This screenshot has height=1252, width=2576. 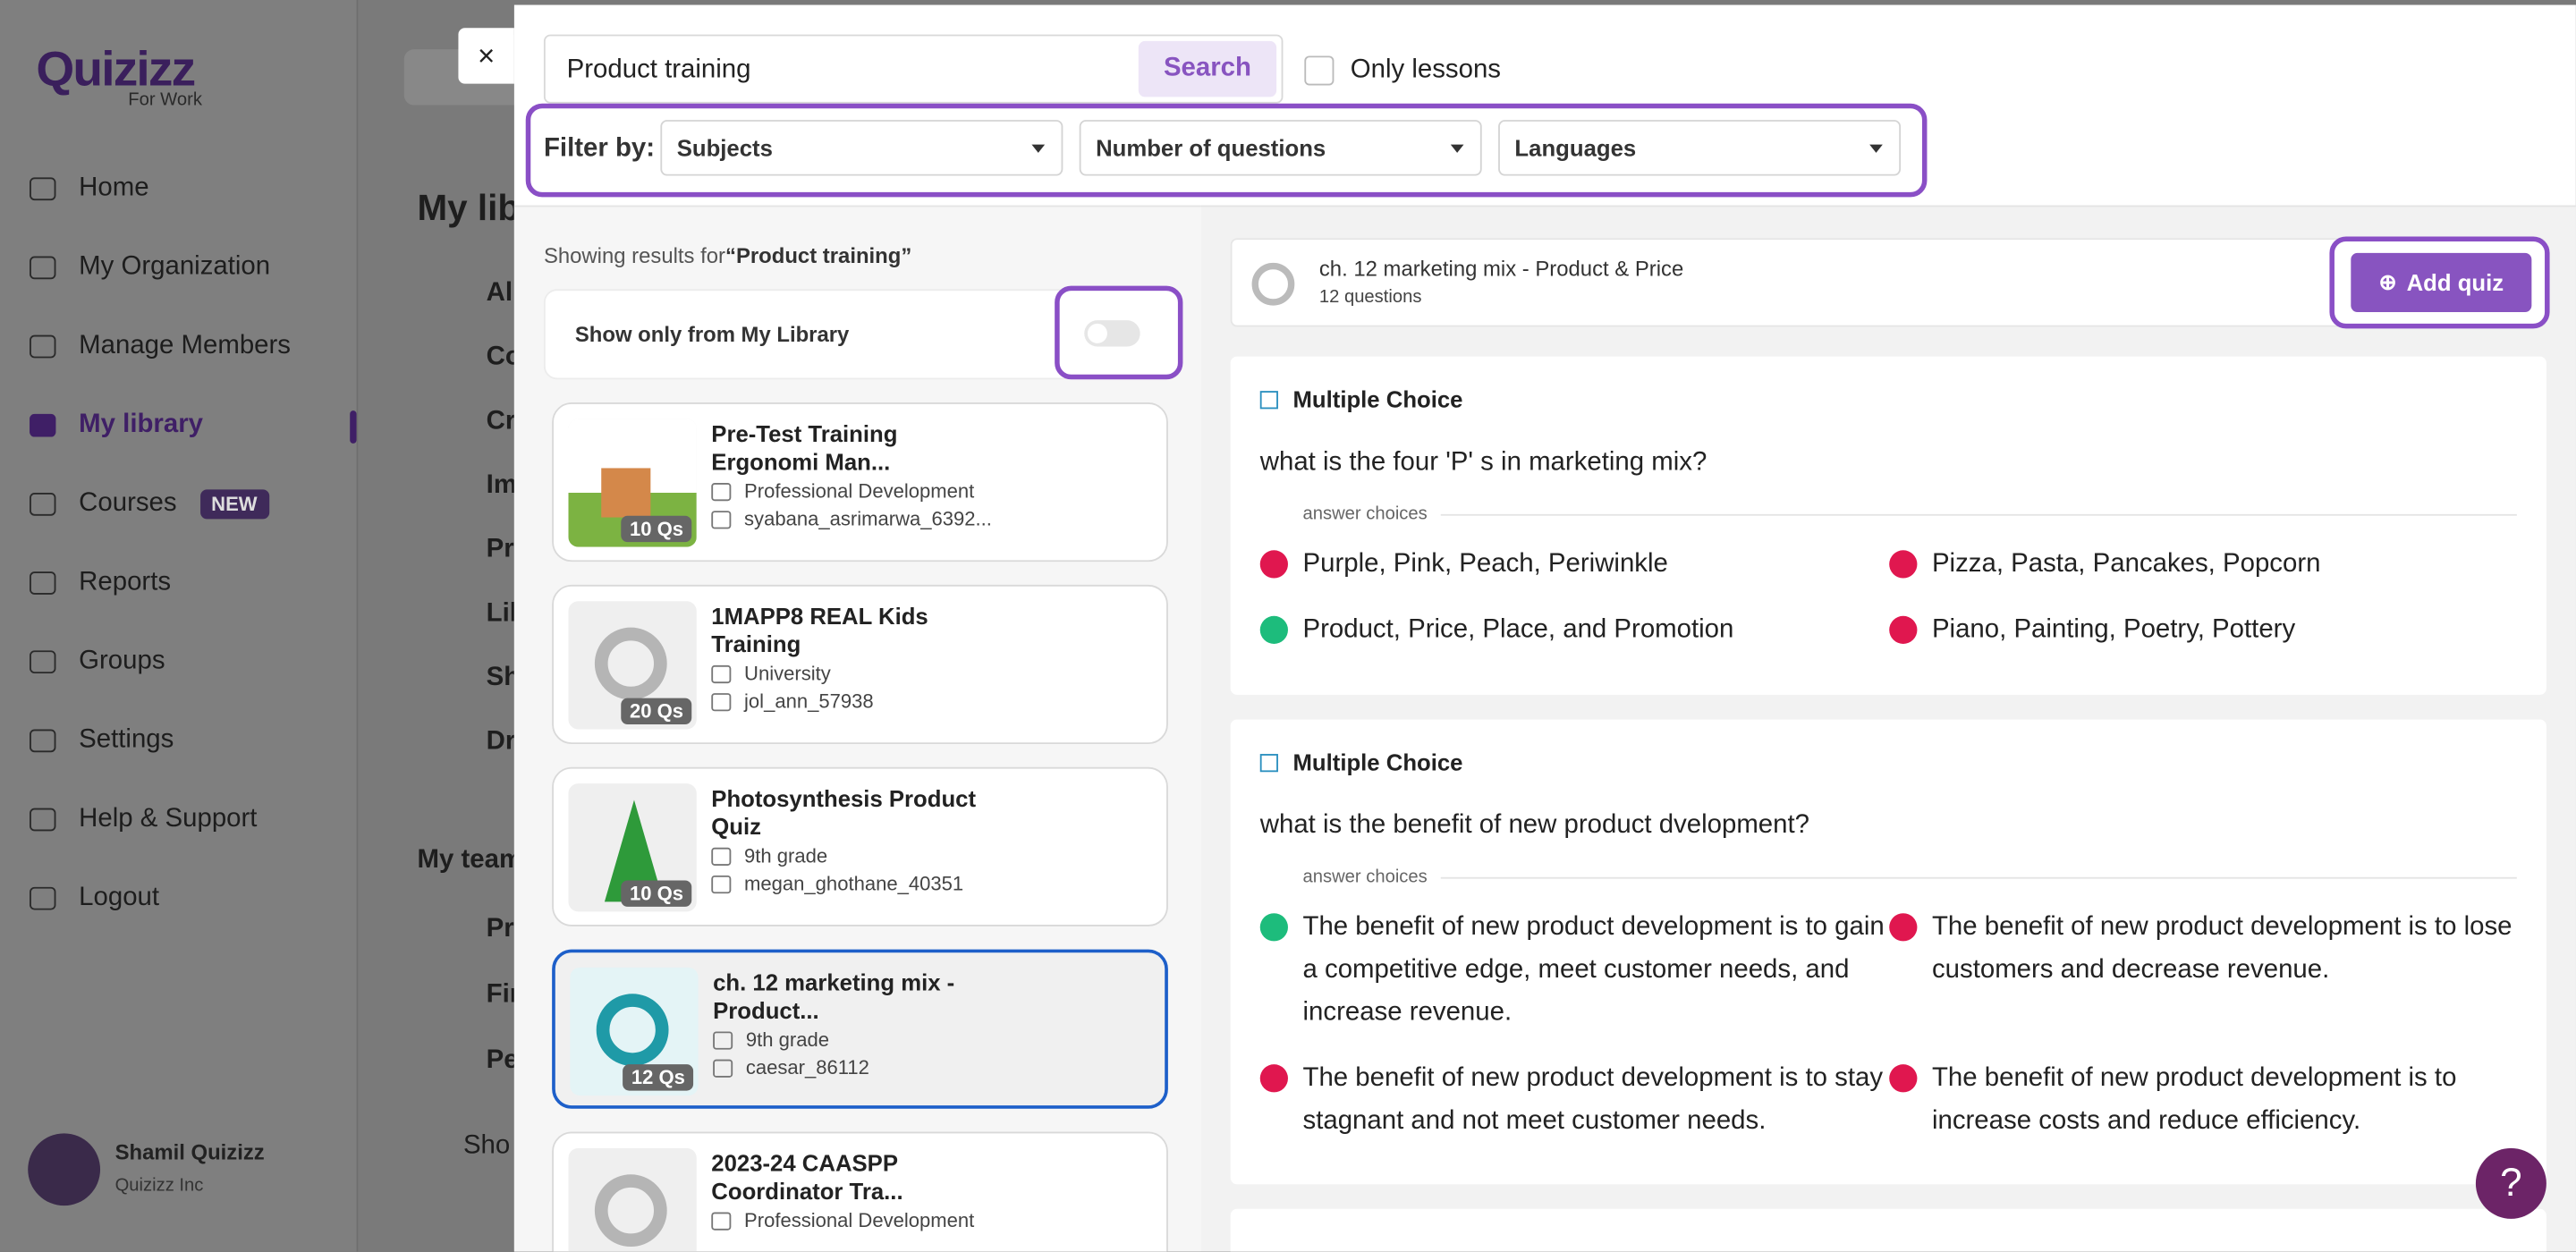 I want to click on question-count: 20 Qs, so click(x=656, y=711).